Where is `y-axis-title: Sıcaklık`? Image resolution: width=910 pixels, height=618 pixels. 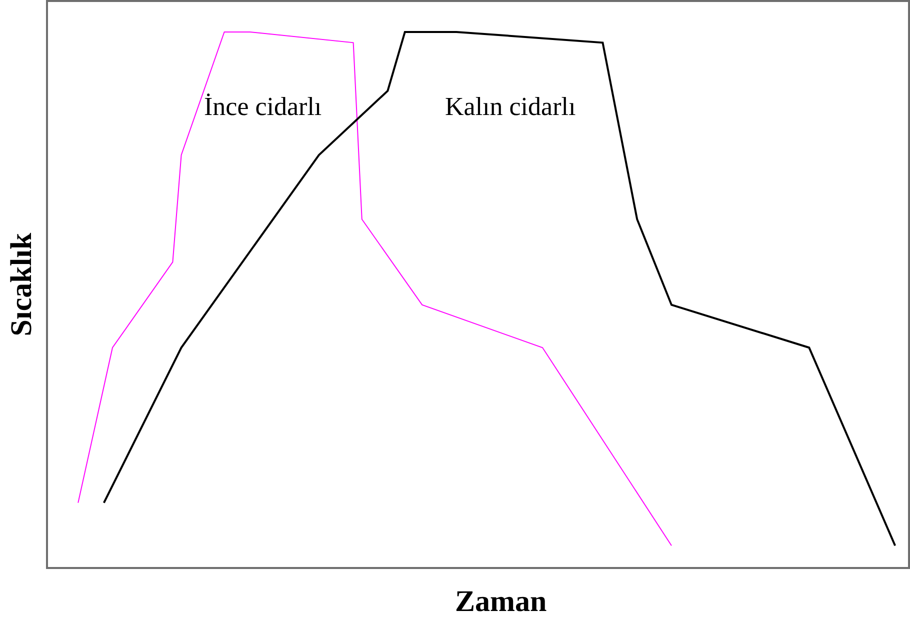 y-axis-title: Sıcaklık is located at coordinates (21, 284).